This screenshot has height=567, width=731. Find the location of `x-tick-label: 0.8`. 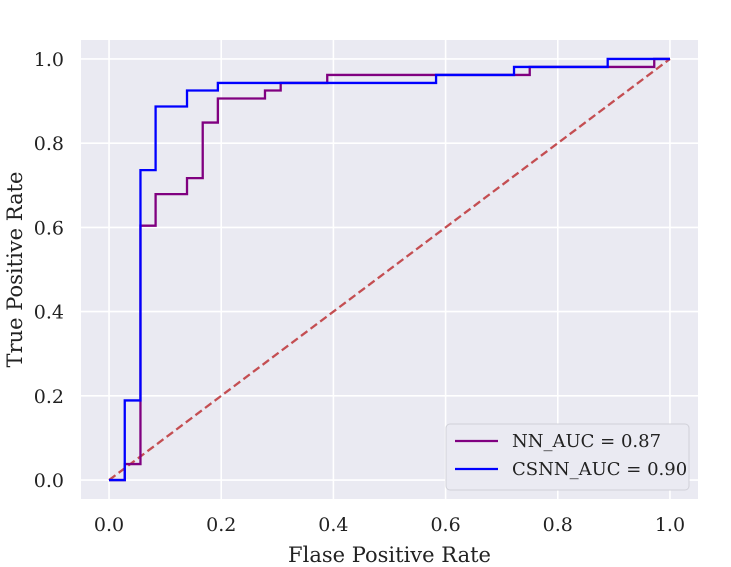

x-tick-label: 0.8 is located at coordinates (558, 525).